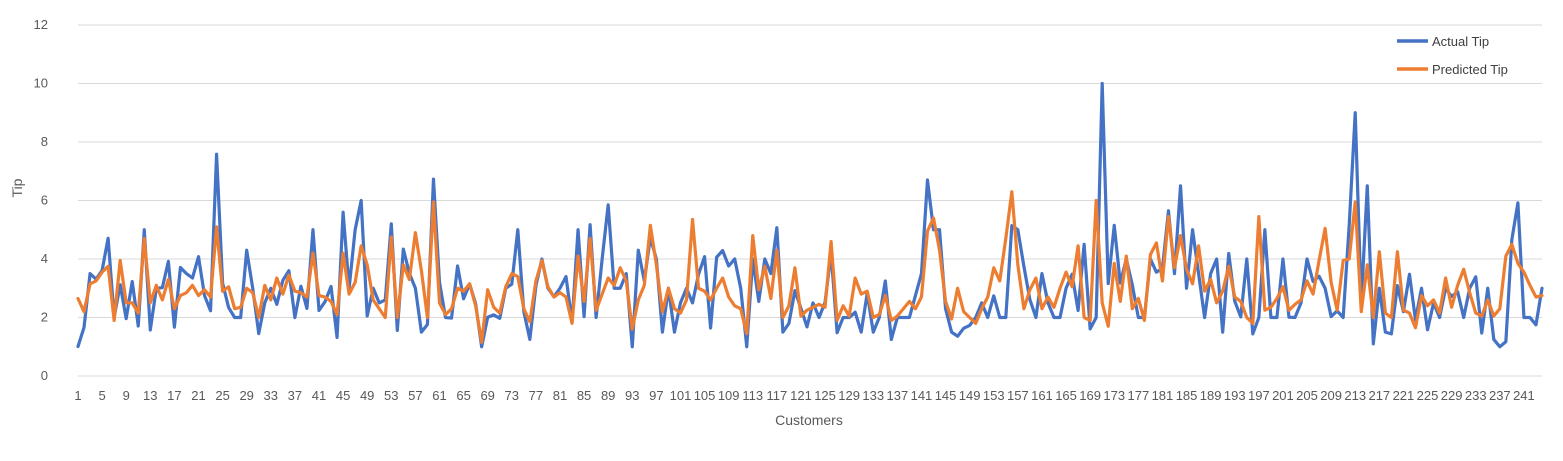 The image size is (1563, 461). I want to click on x-tick-label: 13, so click(150, 395).